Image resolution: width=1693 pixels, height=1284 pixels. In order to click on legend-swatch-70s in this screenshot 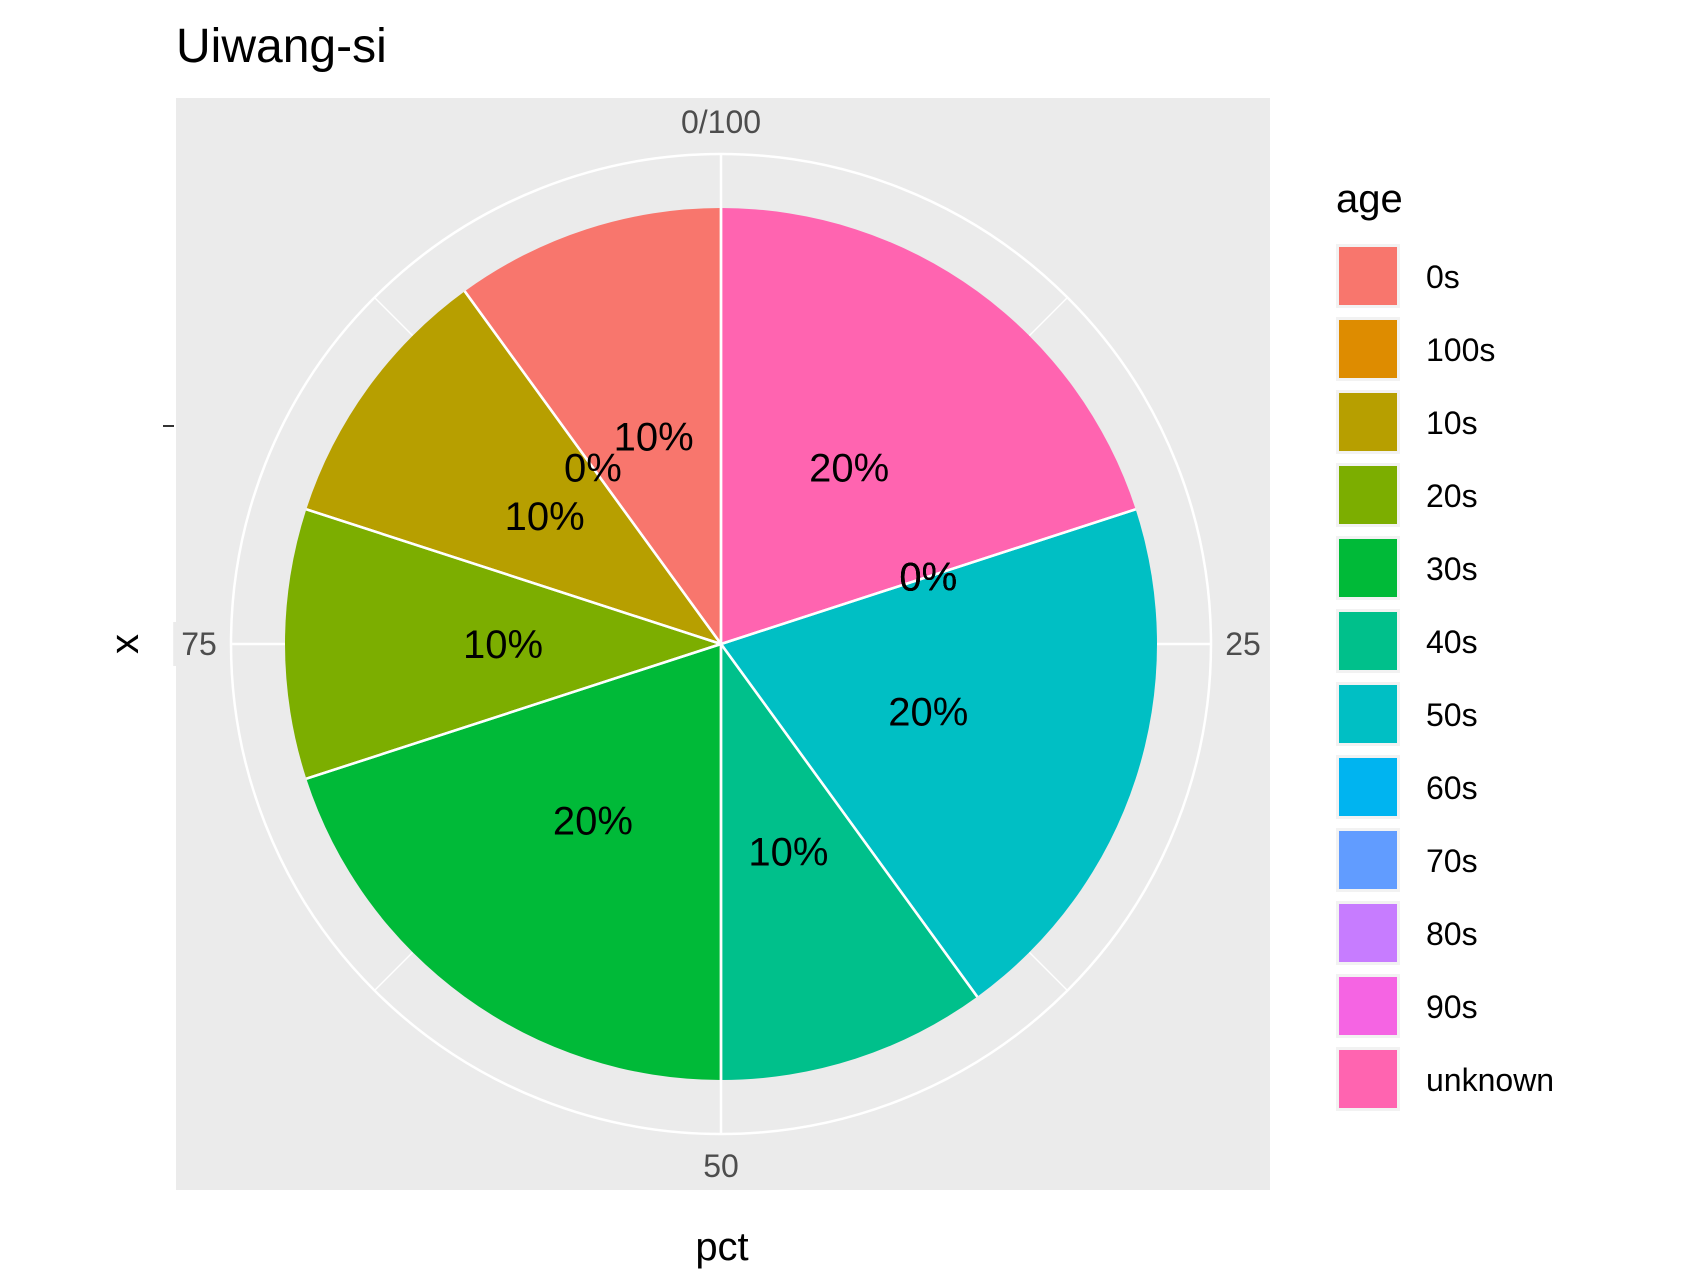, I will do `click(1368, 860)`.